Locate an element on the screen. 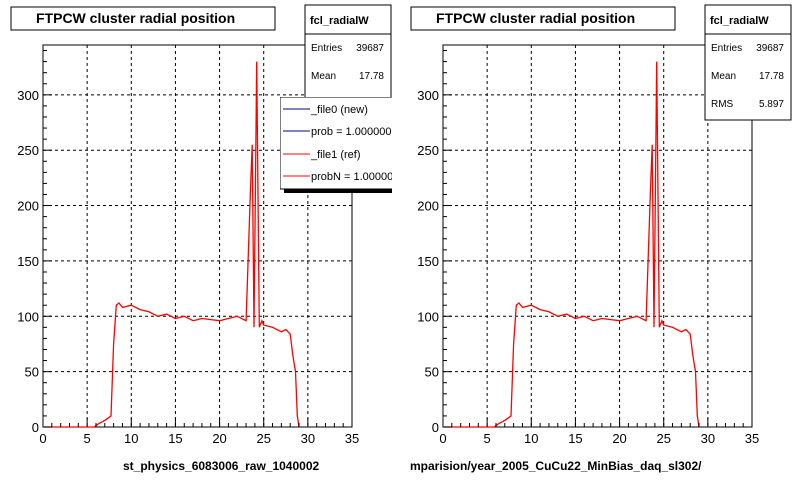 The width and height of the screenshot is (800, 480). x-axis-label: st_physics_6083006_raw_1040002 is located at coordinates (221, 466).